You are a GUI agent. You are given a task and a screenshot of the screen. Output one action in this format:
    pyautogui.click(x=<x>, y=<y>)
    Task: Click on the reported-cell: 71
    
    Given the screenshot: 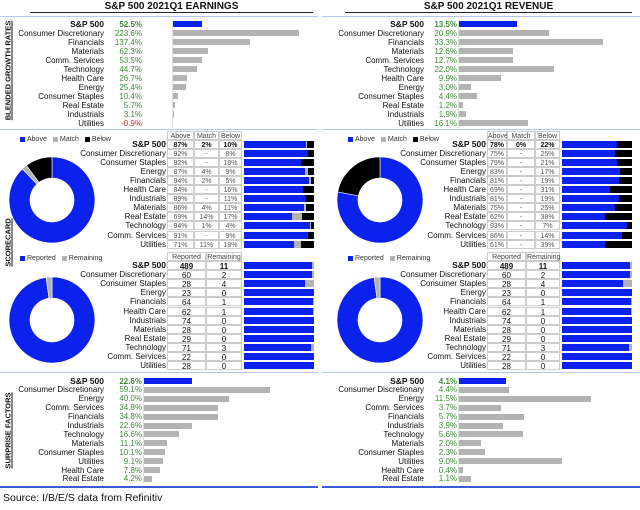 What is the action you would take?
    pyautogui.click(x=186, y=347)
    